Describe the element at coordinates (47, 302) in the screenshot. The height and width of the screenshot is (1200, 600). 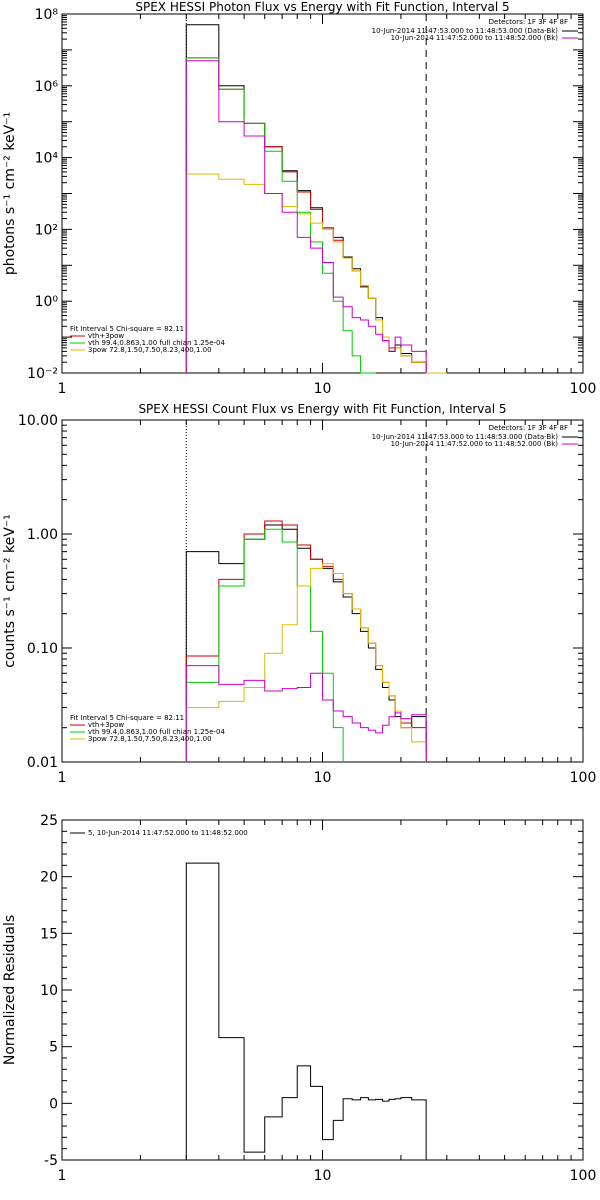
I see `y-tick-label: 10⁰` at that location.